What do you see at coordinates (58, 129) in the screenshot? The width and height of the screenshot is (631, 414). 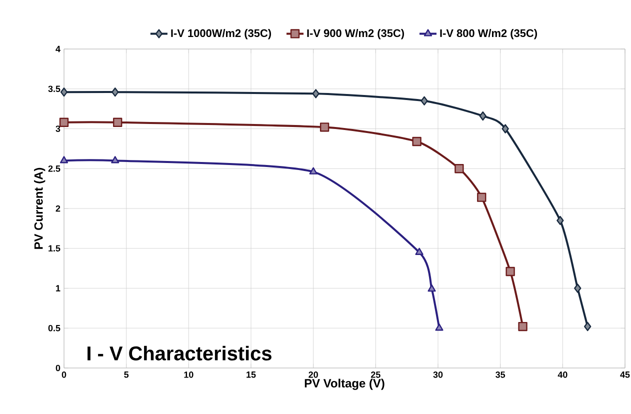 I see `y-tick-label: 3` at bounding box center [58, 129].